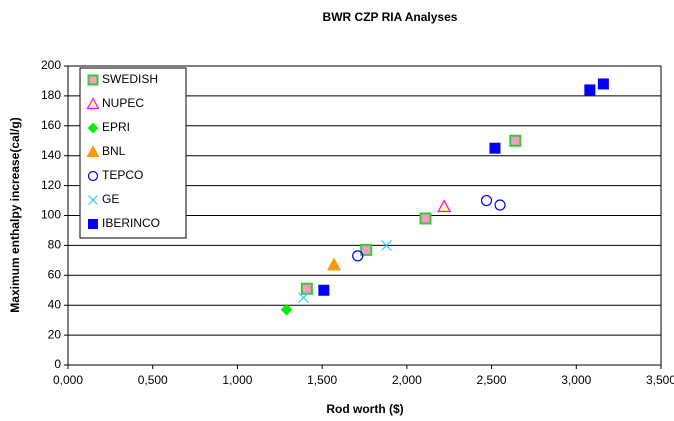  I want to click on y-tick-label: 200, so click(51, 65).